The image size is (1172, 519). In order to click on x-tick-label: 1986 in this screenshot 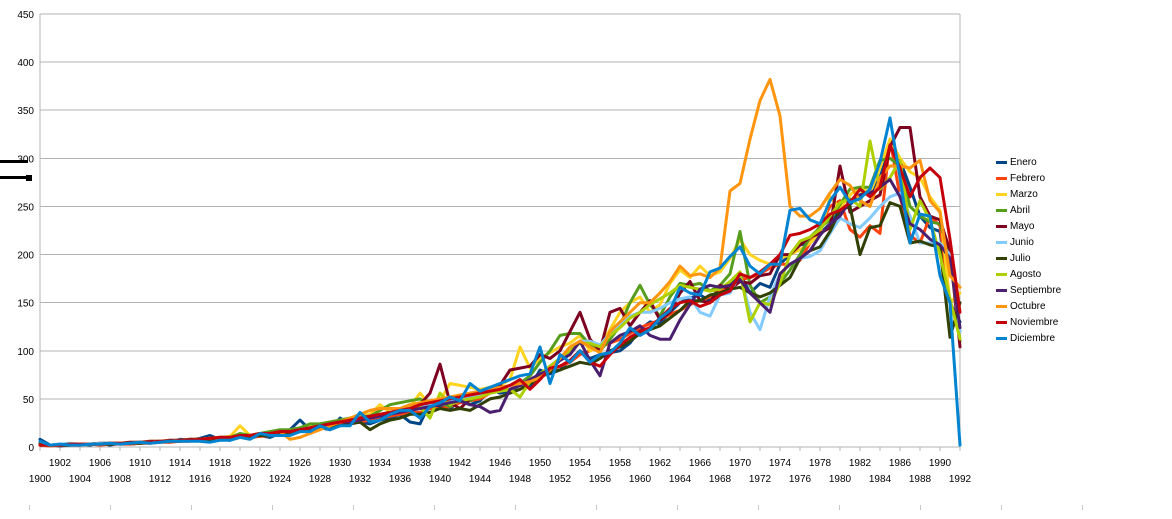, I will do `click(900, 463)`.